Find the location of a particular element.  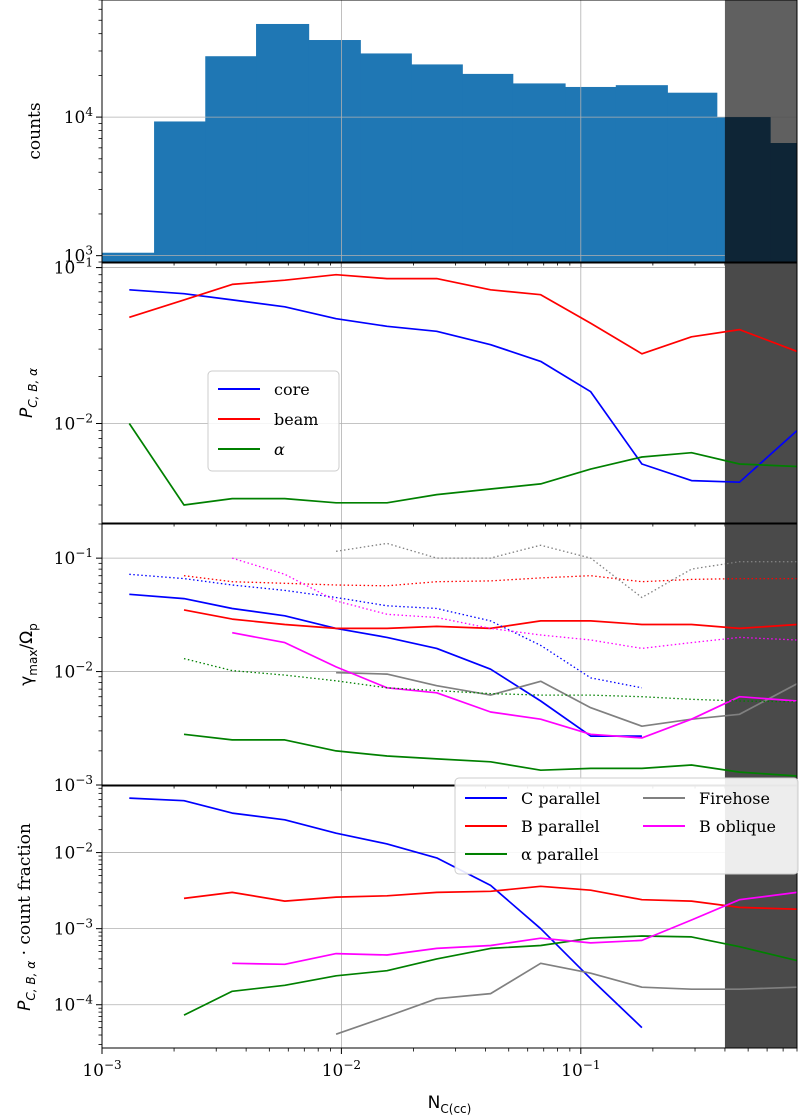

x-tick-label: 10⁻³ is located at coordinates (101, 1069).